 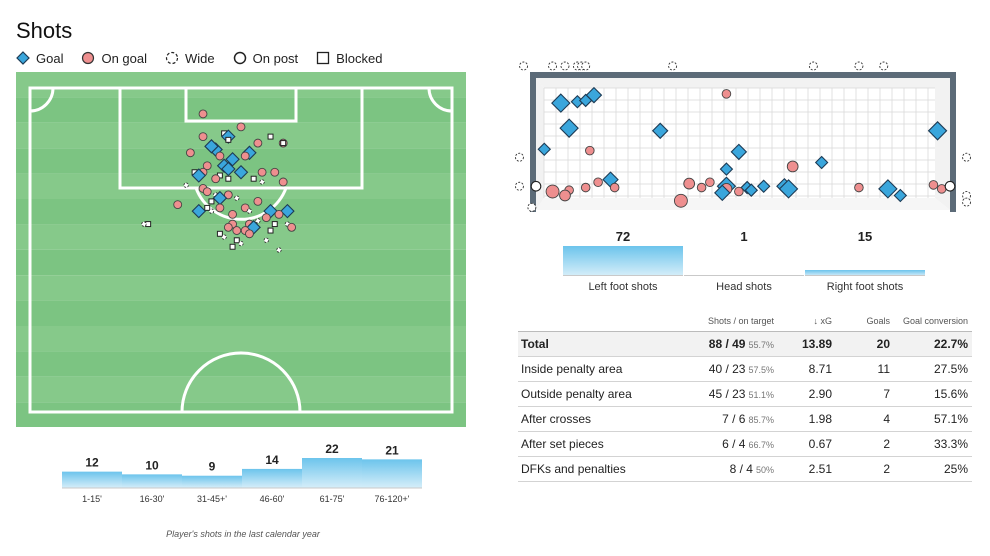 I want to click on col-goal-conversion: Goal conversion, so click(x=933, y=321).